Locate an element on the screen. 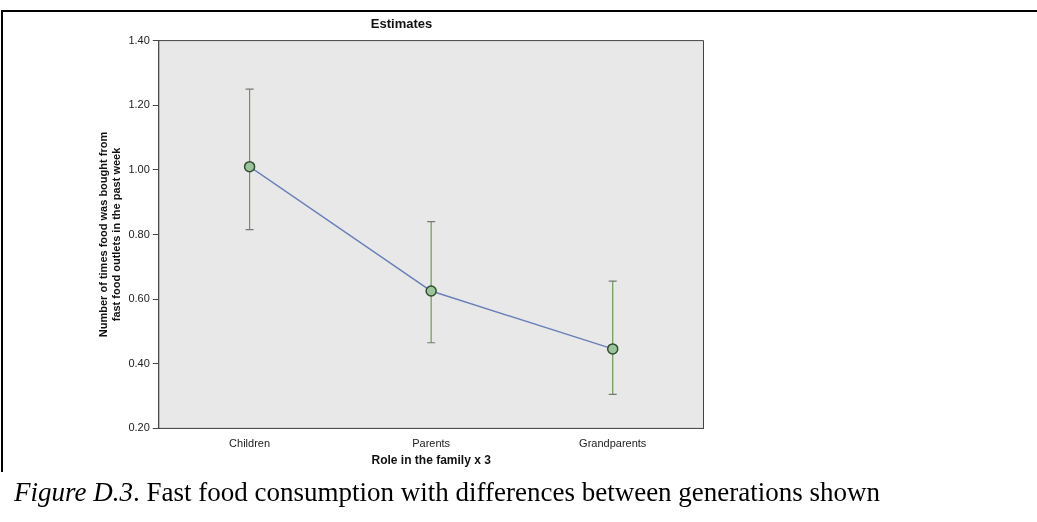 This screenshot has height=522, width=1037. y-tick-label: 0.40 is located at coordinates (139, 362).